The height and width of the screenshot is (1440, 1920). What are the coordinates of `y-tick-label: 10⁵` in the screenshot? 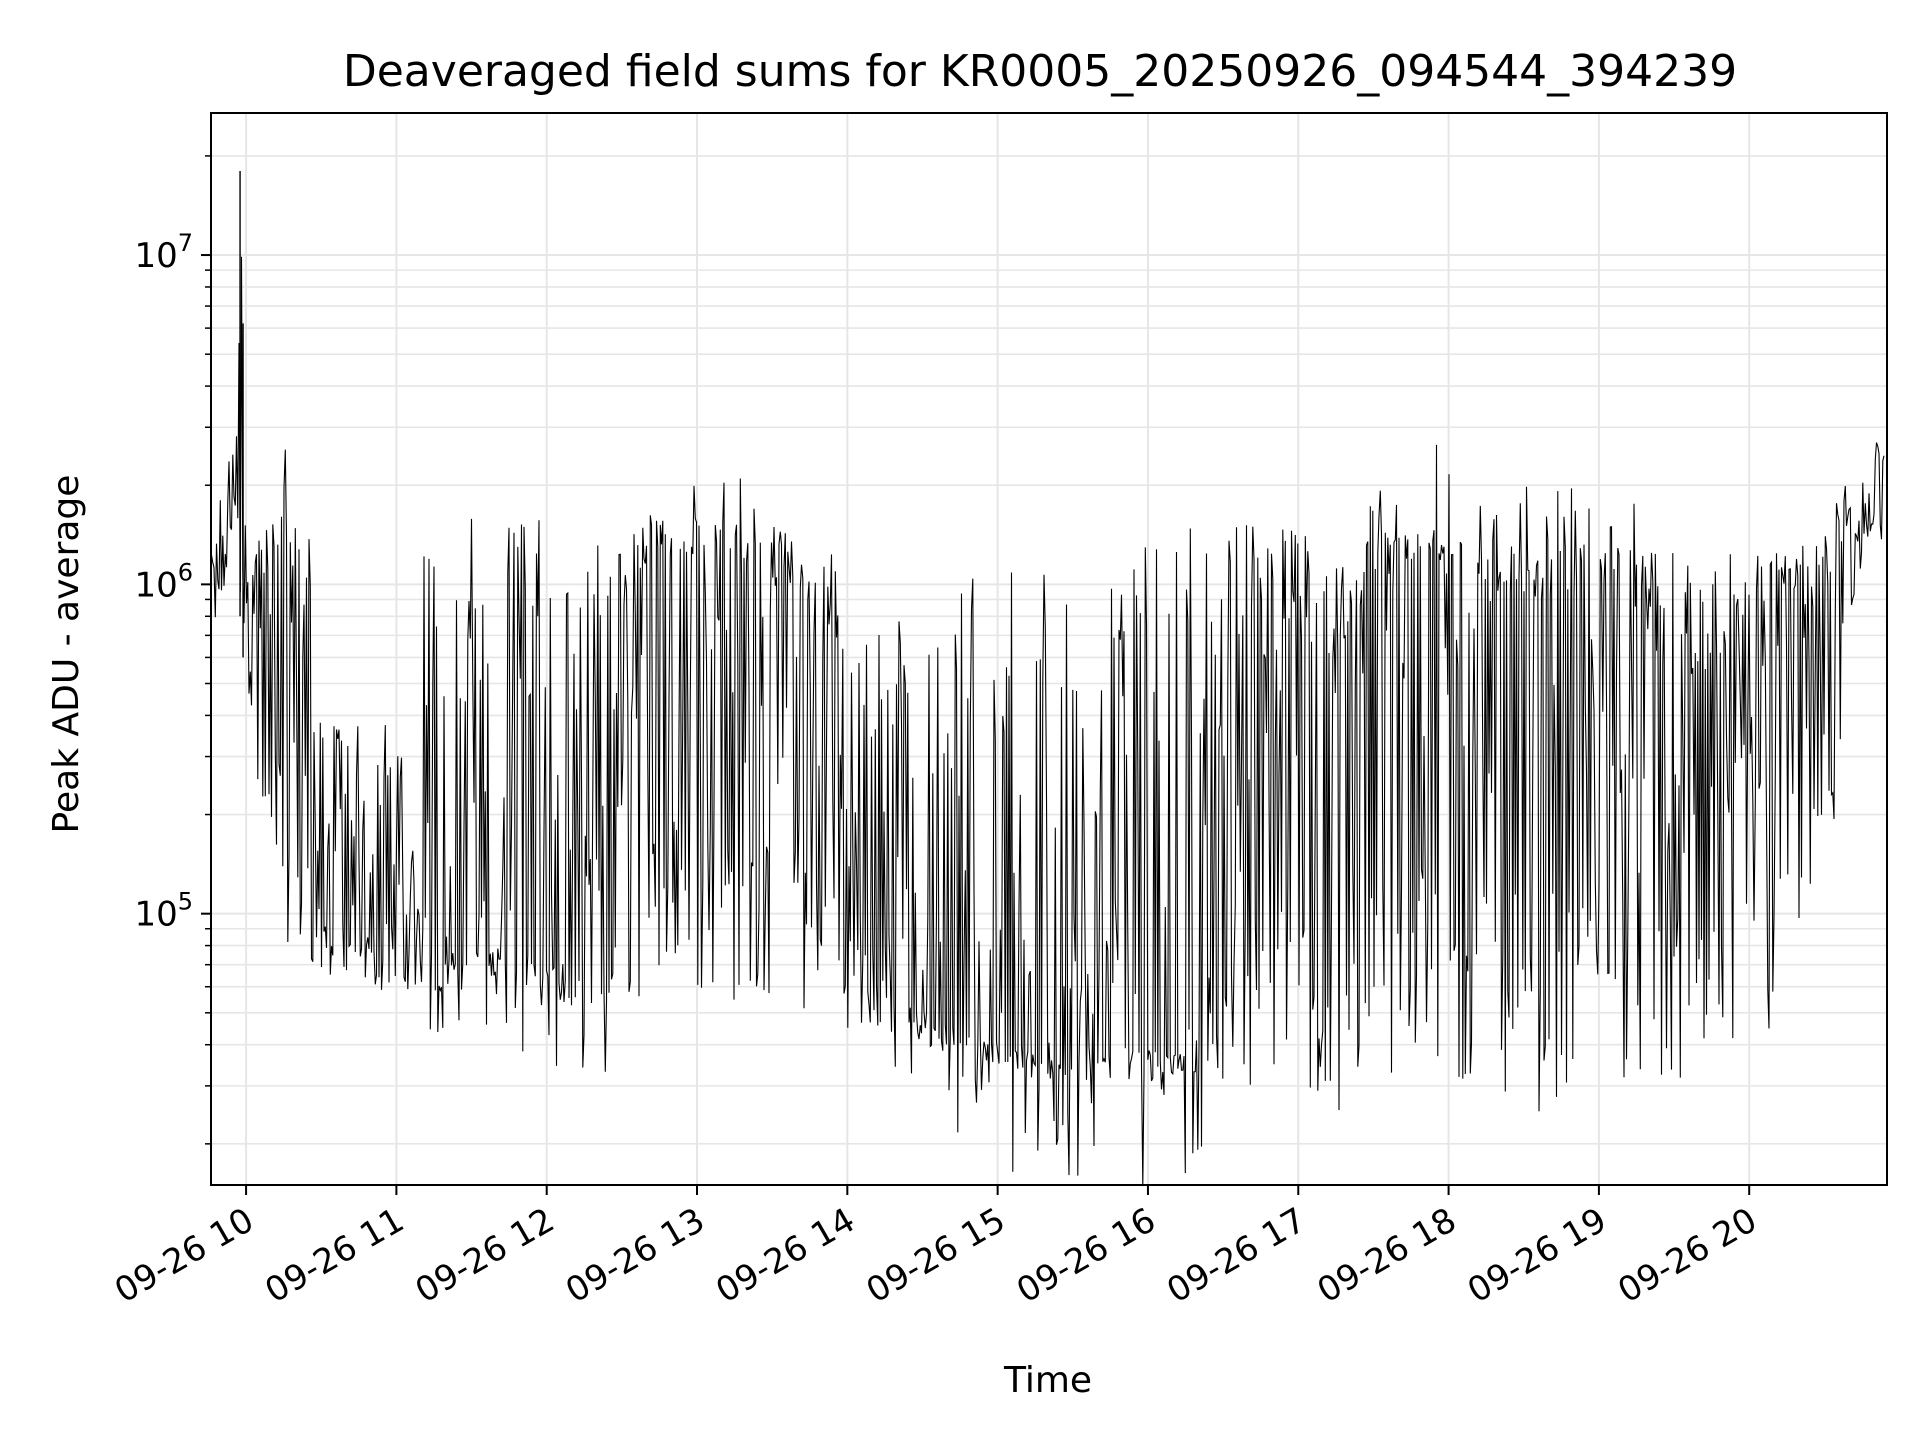 It's located at (163, 911).